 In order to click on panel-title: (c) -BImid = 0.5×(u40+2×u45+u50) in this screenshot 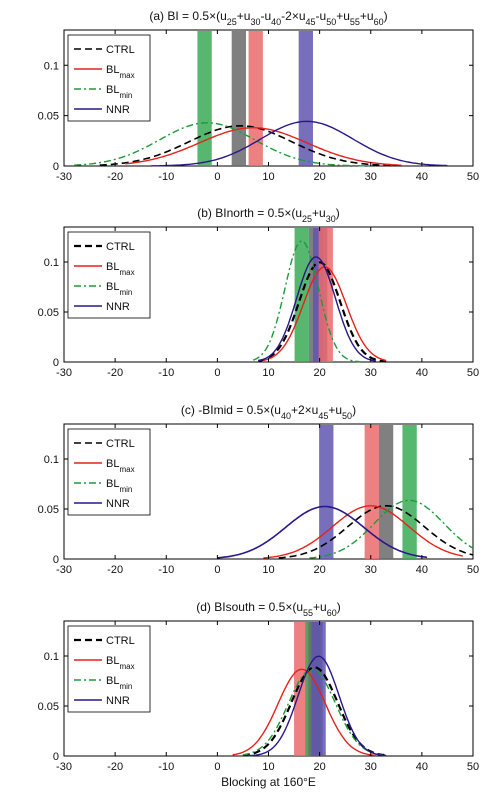, I will do `click(268, 412)`.